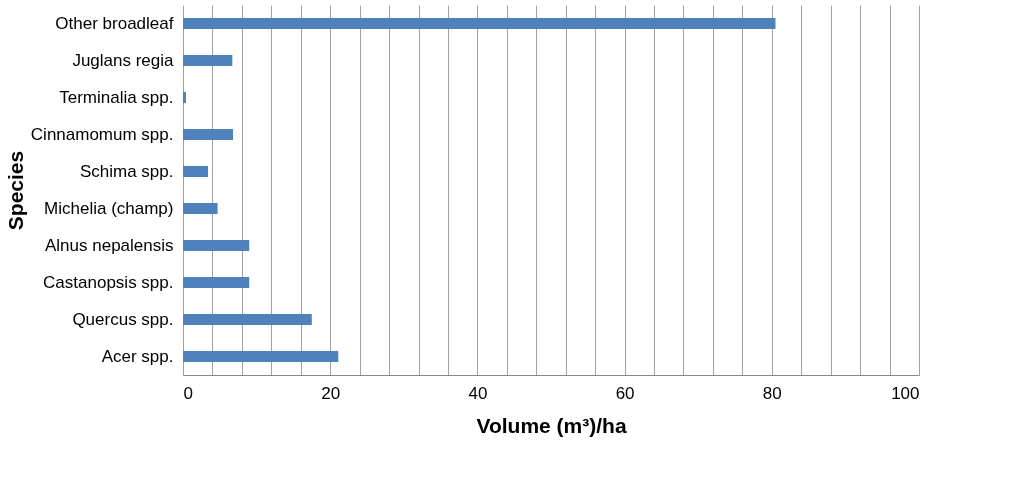 The width and height of the screenshot is (1032, 486). What do you see at coordinates (116, 97) in the screenshot?
I see `y-tick-label: Terminalia spp.` at bounding box center [116, 97].